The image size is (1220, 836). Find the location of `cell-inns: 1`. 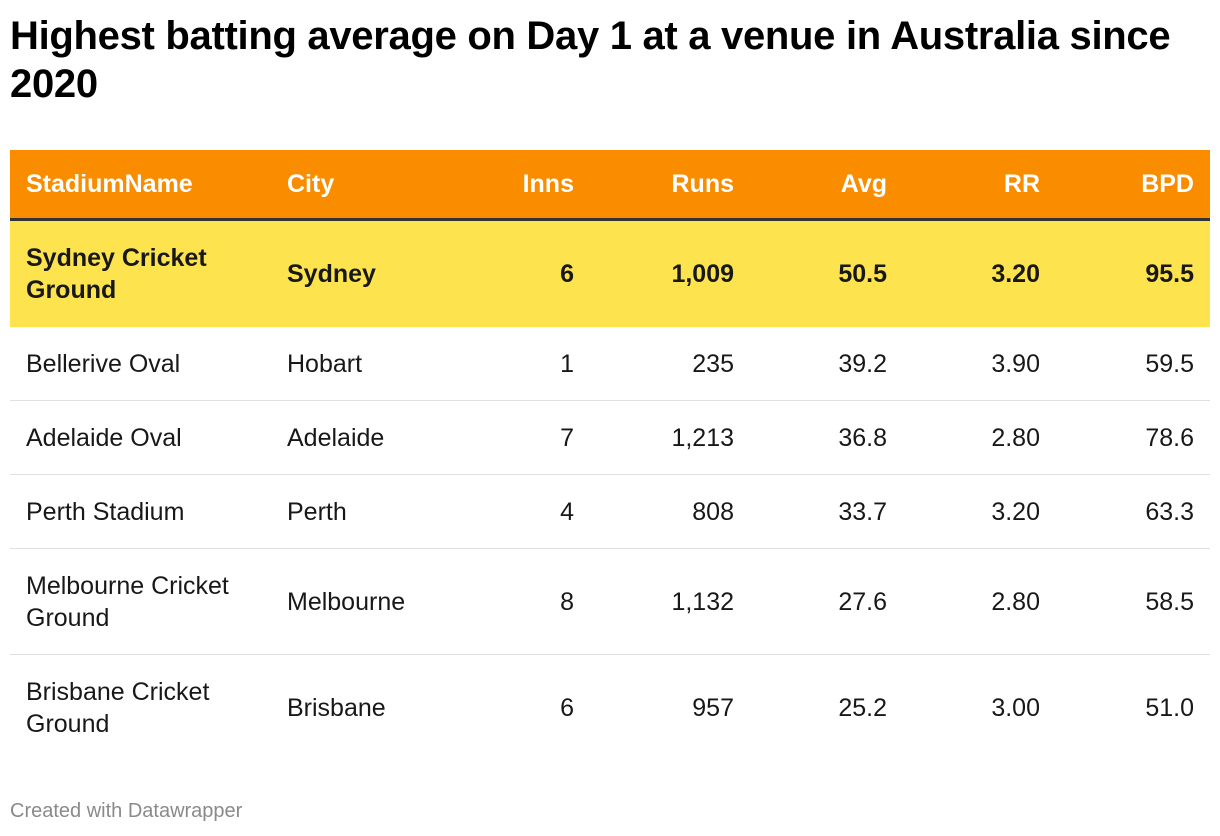

cell-inns: 1 is located at coordinates (567, 363).